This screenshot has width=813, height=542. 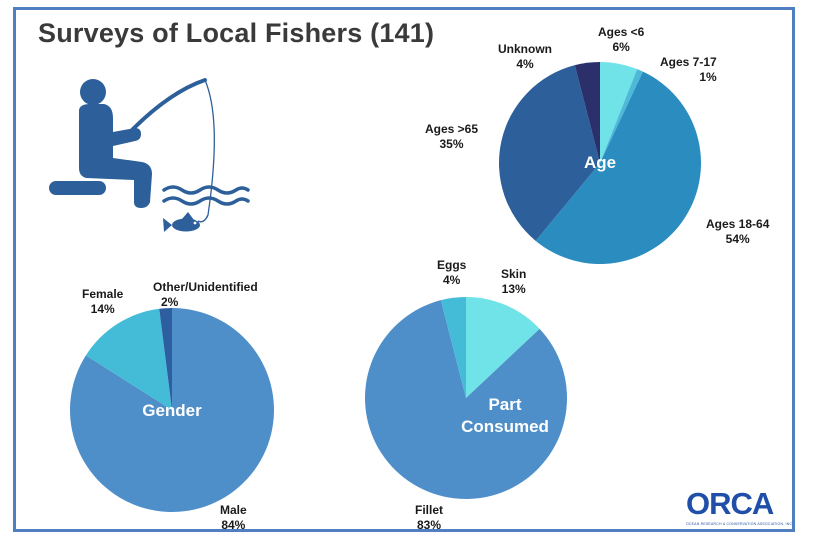 What do you see at coordinates (730, 503) in the screenshot?
I see `orca-logo-word: ORCA` at bounding box center [730, 503].